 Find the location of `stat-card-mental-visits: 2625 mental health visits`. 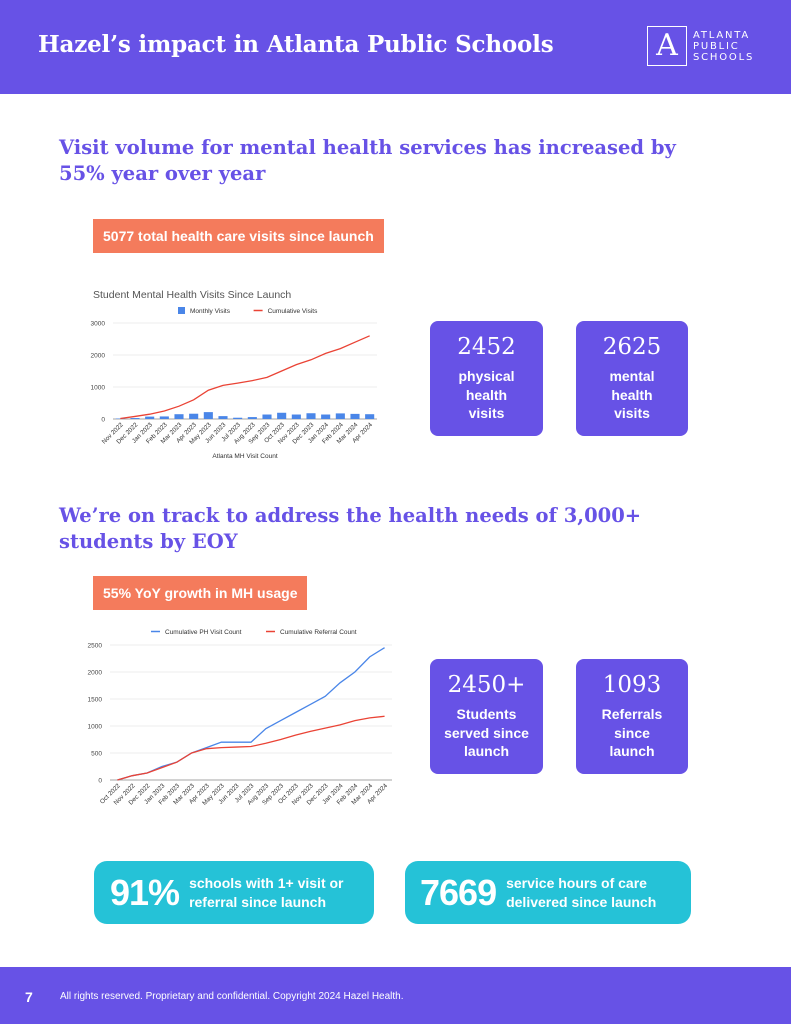

stat-card-mental-visits: 2625 mental health visits is located at coordinates (632, 378).